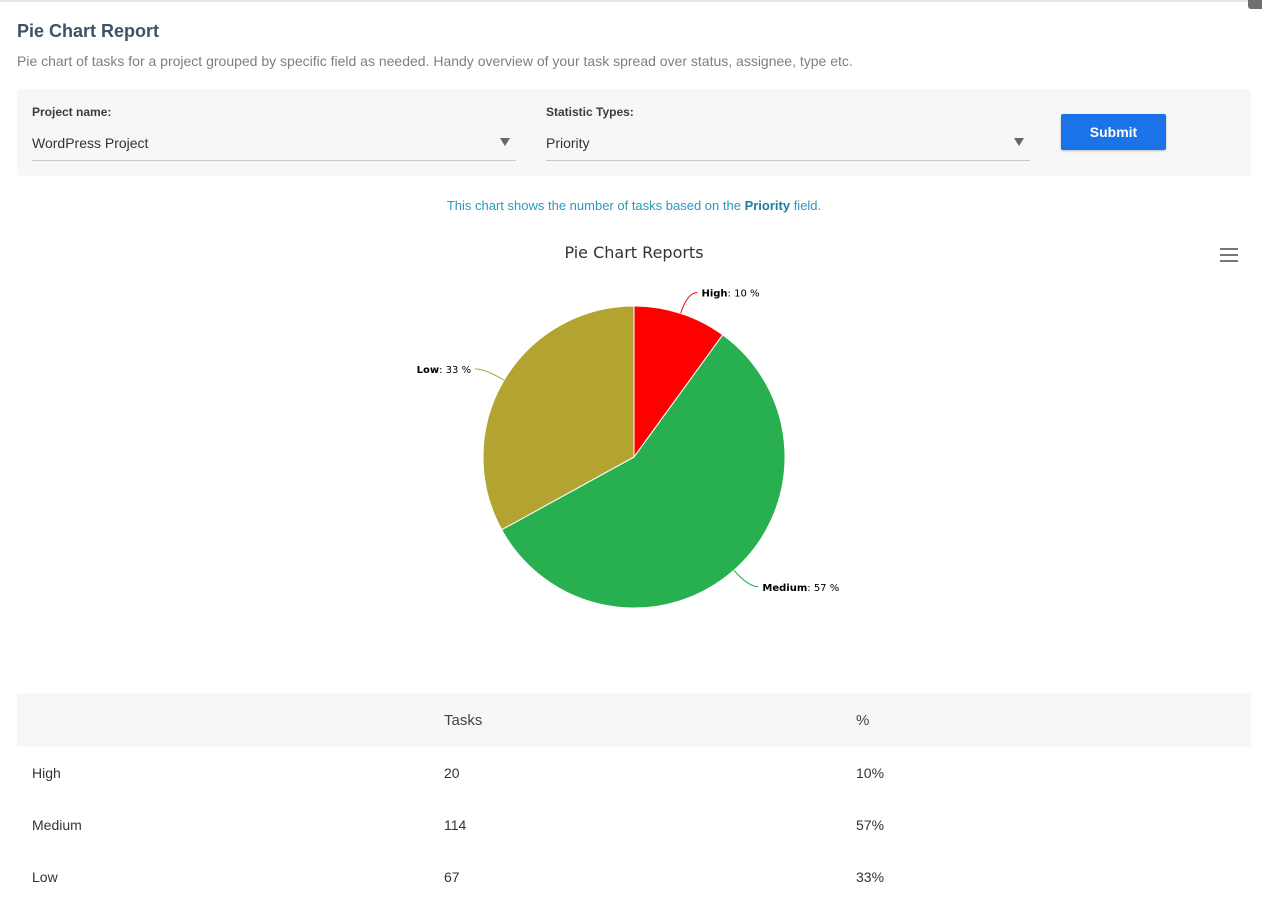 The image size is (1262, 903). What do you see at coordinates (463, 720) in the screenshot?
I see `table-header-cell: Tasks` at bounding box center [463, 720].